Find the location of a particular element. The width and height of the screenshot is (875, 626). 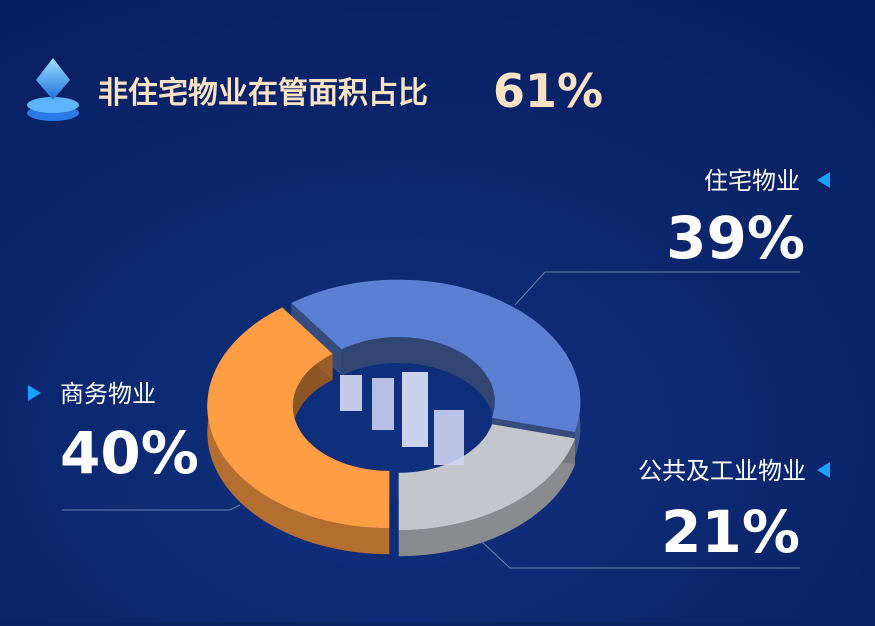

data-label: 40% is located at coordinates (129, 453).